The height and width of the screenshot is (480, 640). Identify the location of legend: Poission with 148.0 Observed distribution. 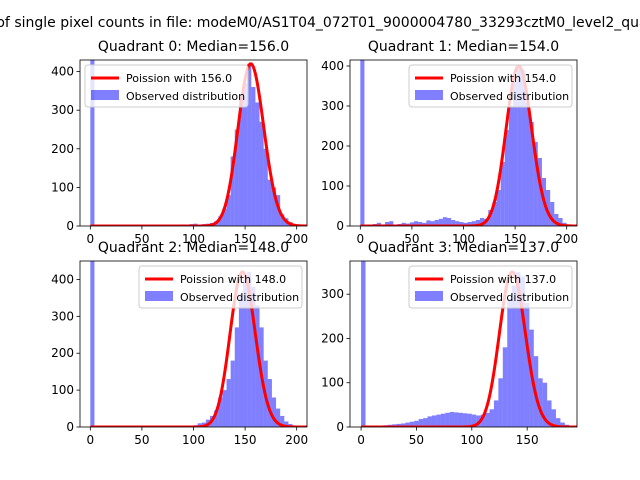
(220, 287).